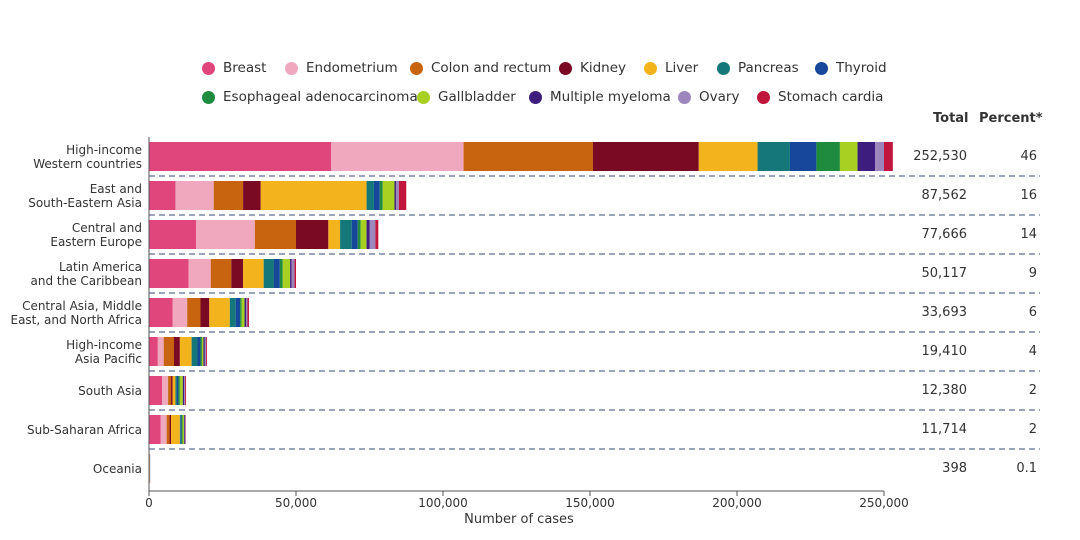 The height and width of the screenshot is (540, 1080). I want to click on category-label-line: South-Eastern Asia, so click(85, 202).